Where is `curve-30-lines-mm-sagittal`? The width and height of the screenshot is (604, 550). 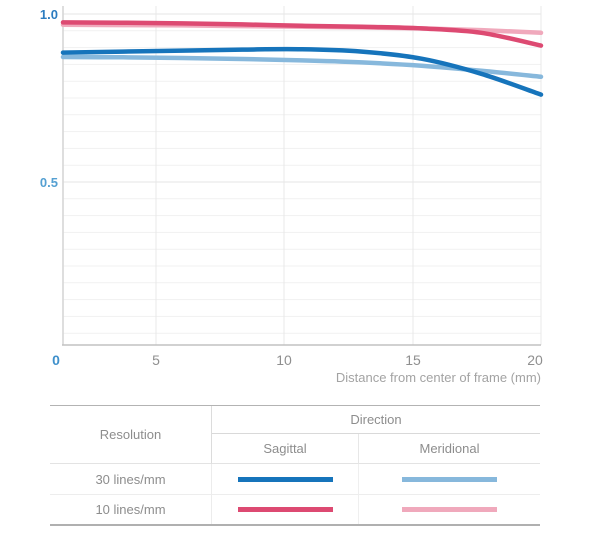
curve-30-lines-mm-sagittal is located at coordinates (302, 71).